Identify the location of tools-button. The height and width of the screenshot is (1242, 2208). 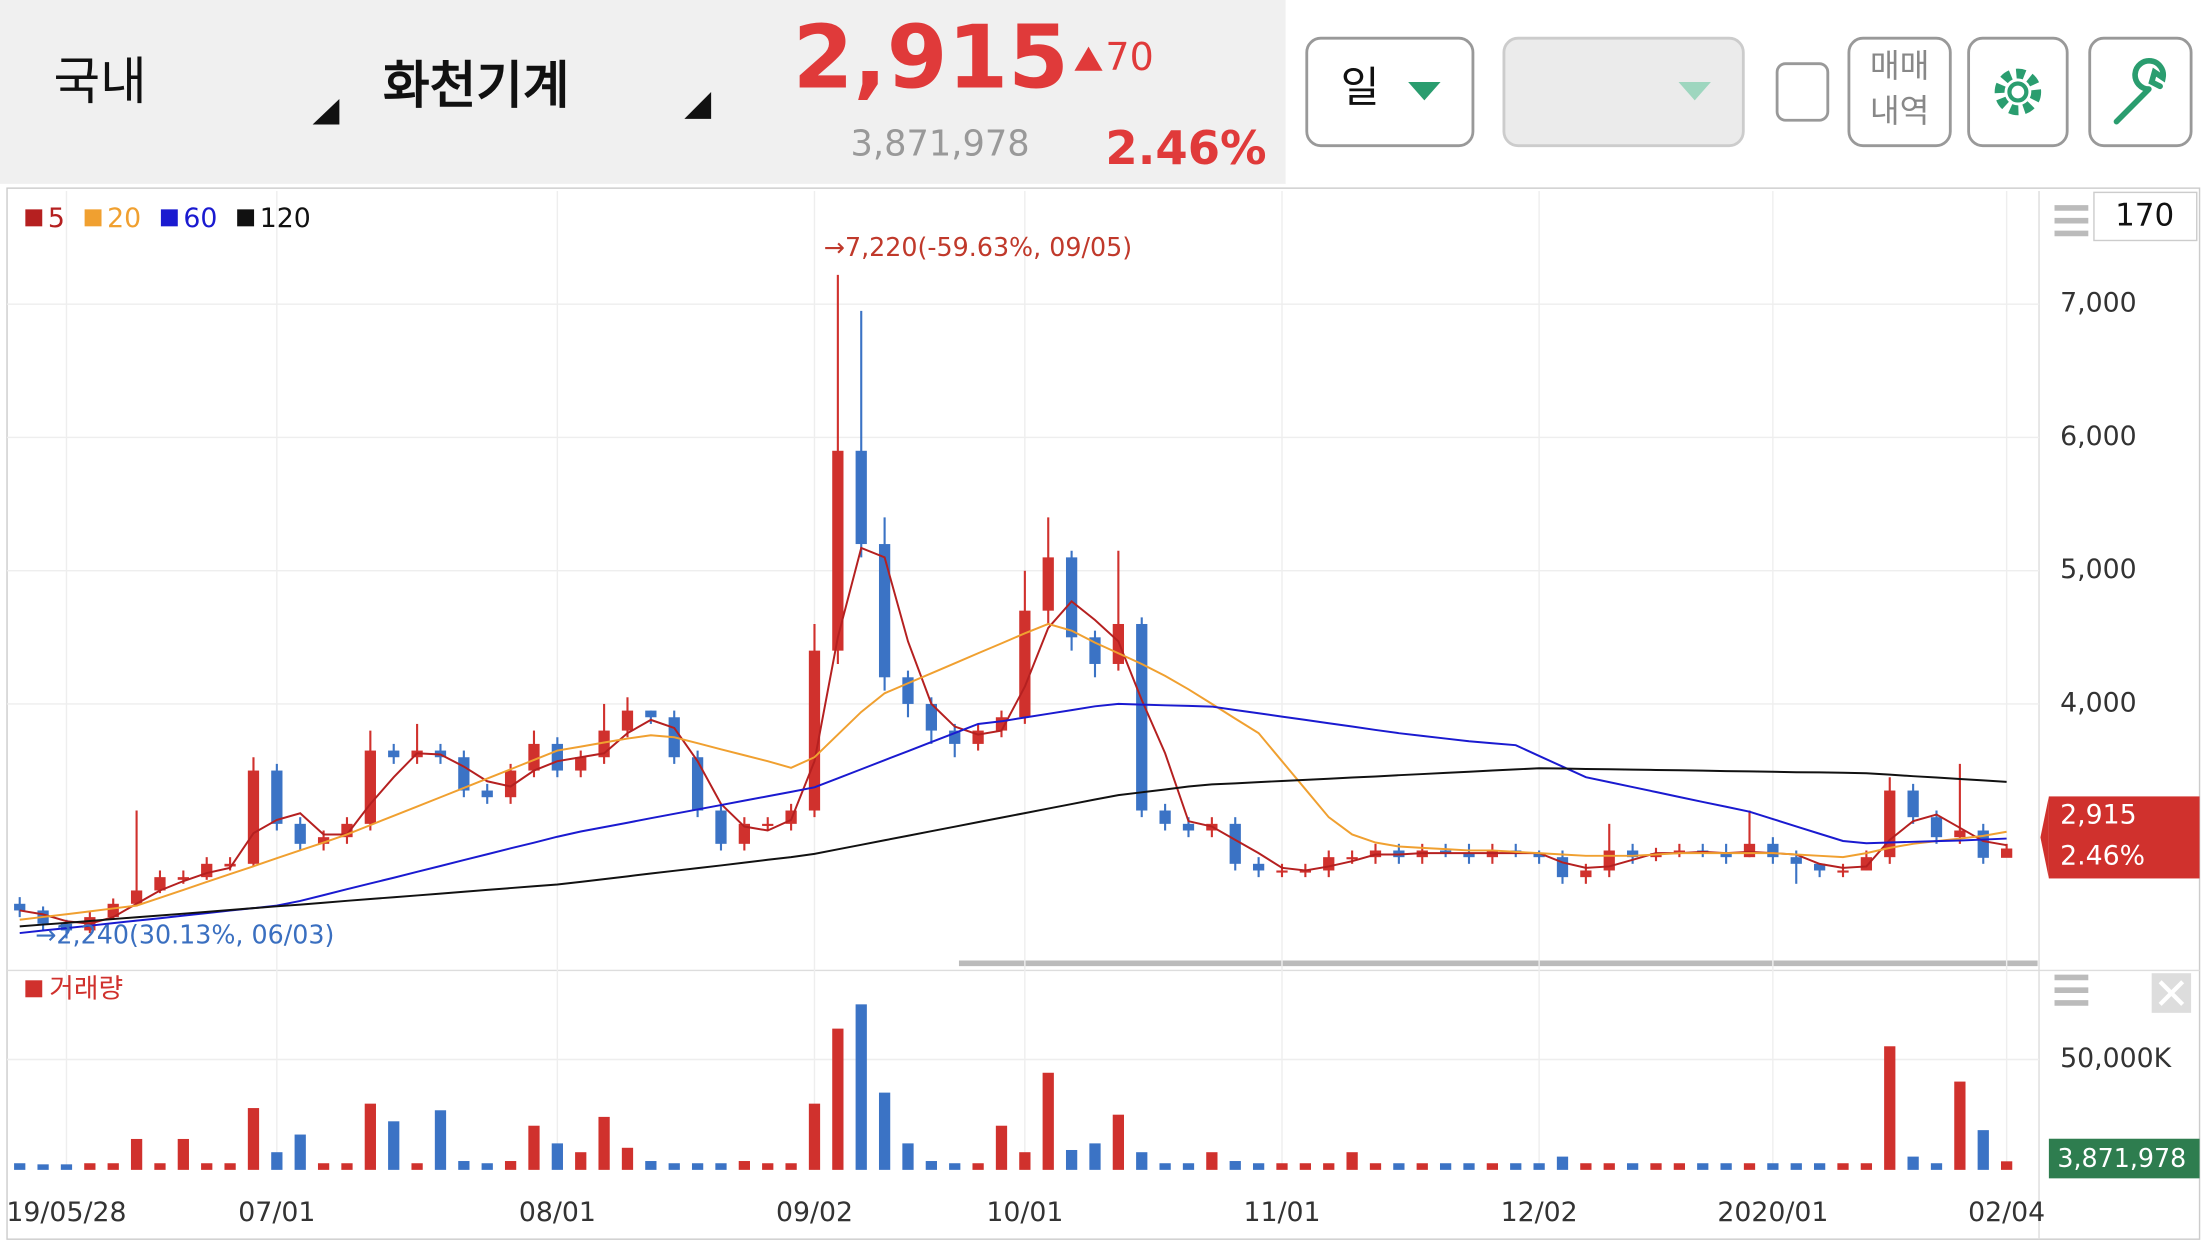
(2140, 92).